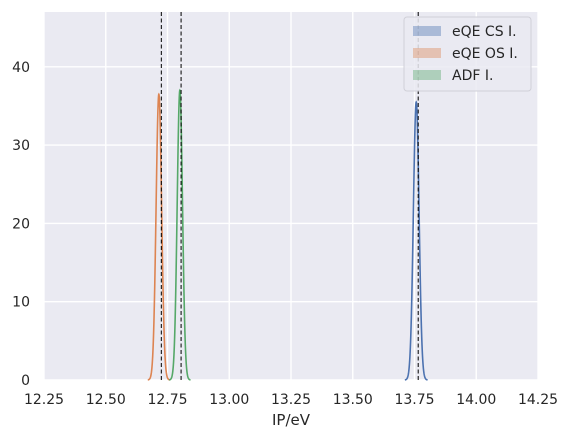 The image size is (570, 438). What do you see at coordinates (21, 68) in the screenshot?
I see `y-tick-label: 40` at bounding box center [21, 68].